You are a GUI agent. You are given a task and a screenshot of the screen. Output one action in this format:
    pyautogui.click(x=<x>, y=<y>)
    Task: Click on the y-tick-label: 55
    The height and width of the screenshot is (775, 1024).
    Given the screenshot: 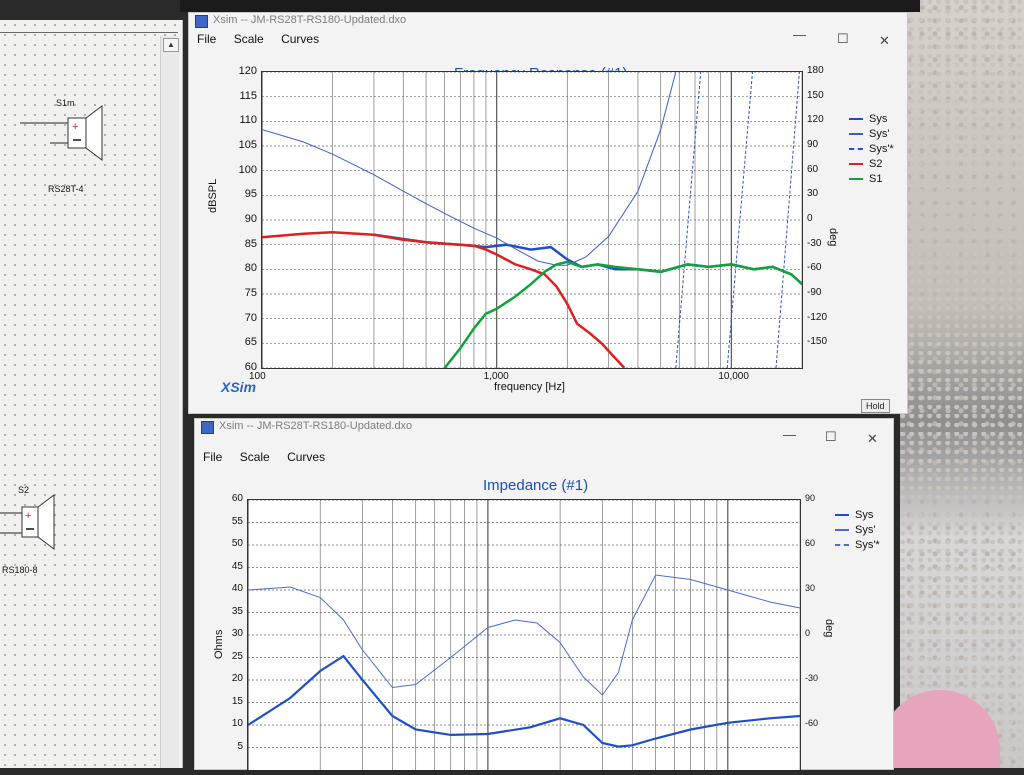 What is the action you would take?
    pyautogui.click(x=237, y=521)
    